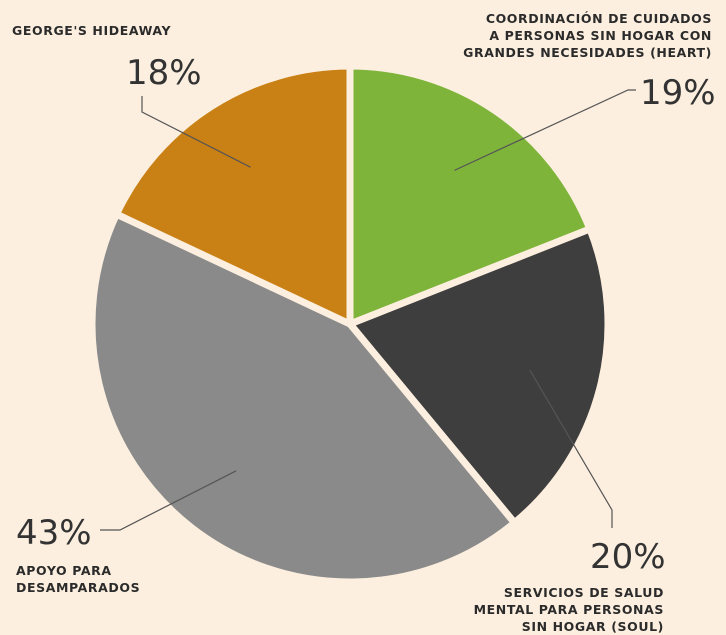  I want to click on slice-label-heart-line-1: COORDINACIÓN DE CUIDADOS, so click(598, 18).